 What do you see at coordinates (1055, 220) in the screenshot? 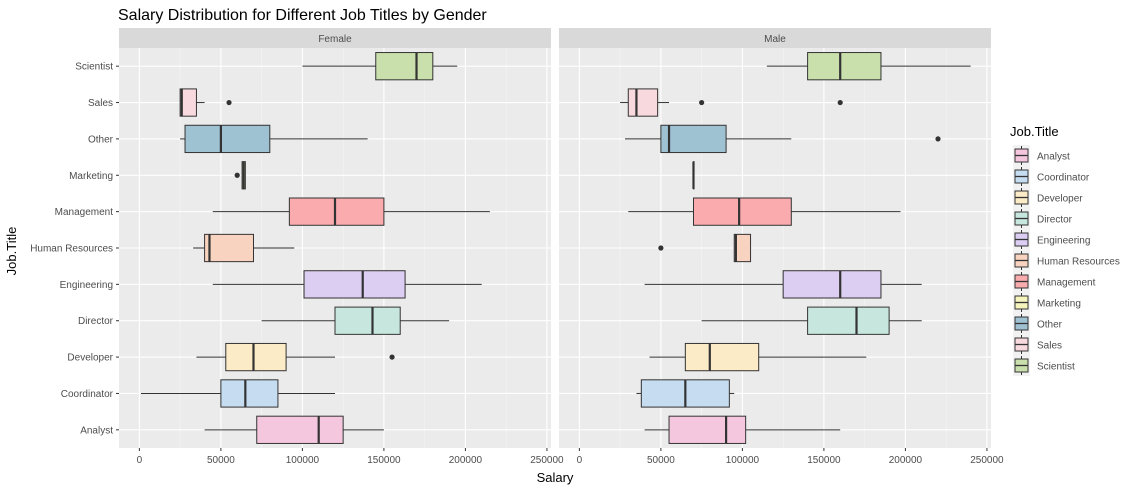
I see `legend-label: Director` at bounding box center [1055, 220].